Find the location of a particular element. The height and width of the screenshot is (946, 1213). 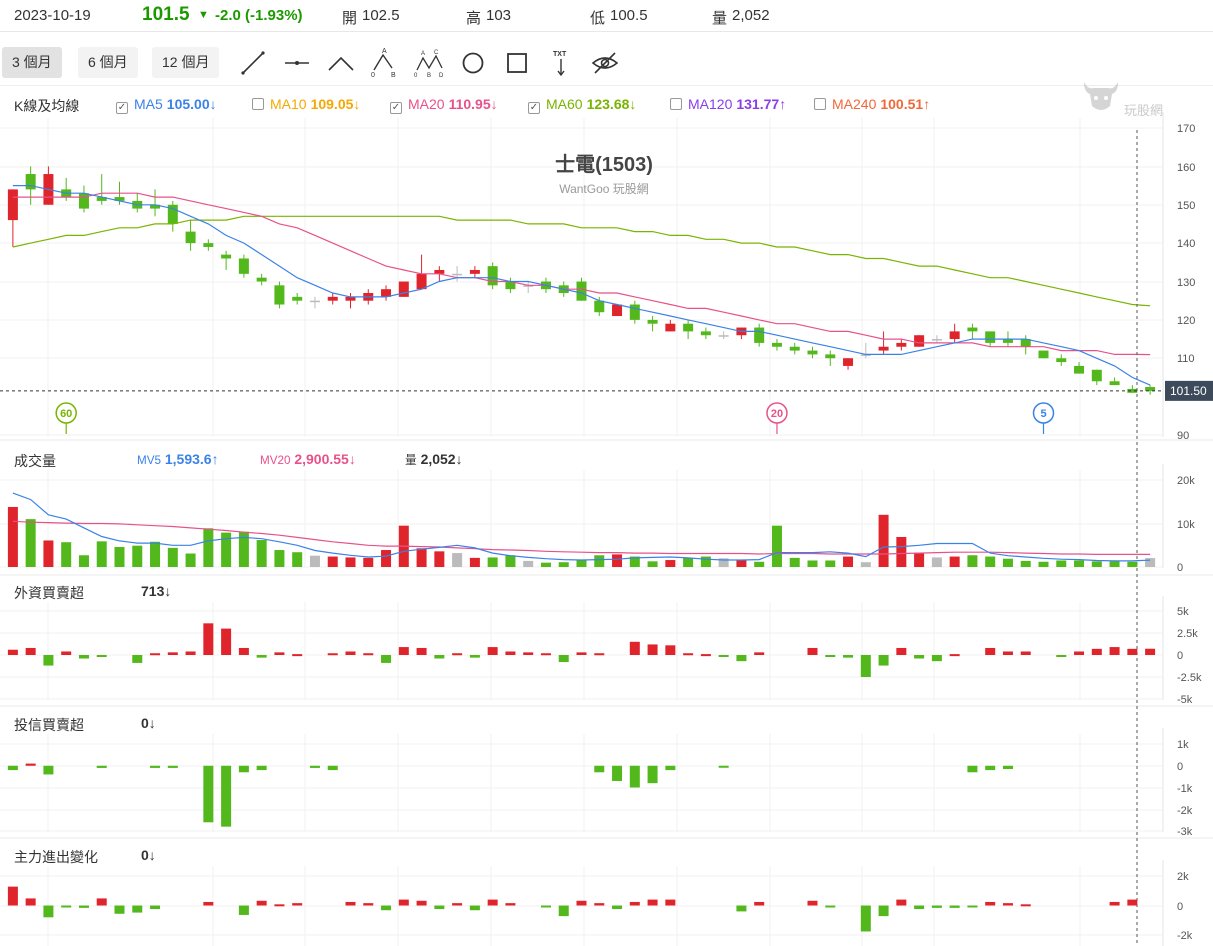

abcd-pattern-tool-icon: A C 0 B D is located at coordinates (429, 63).